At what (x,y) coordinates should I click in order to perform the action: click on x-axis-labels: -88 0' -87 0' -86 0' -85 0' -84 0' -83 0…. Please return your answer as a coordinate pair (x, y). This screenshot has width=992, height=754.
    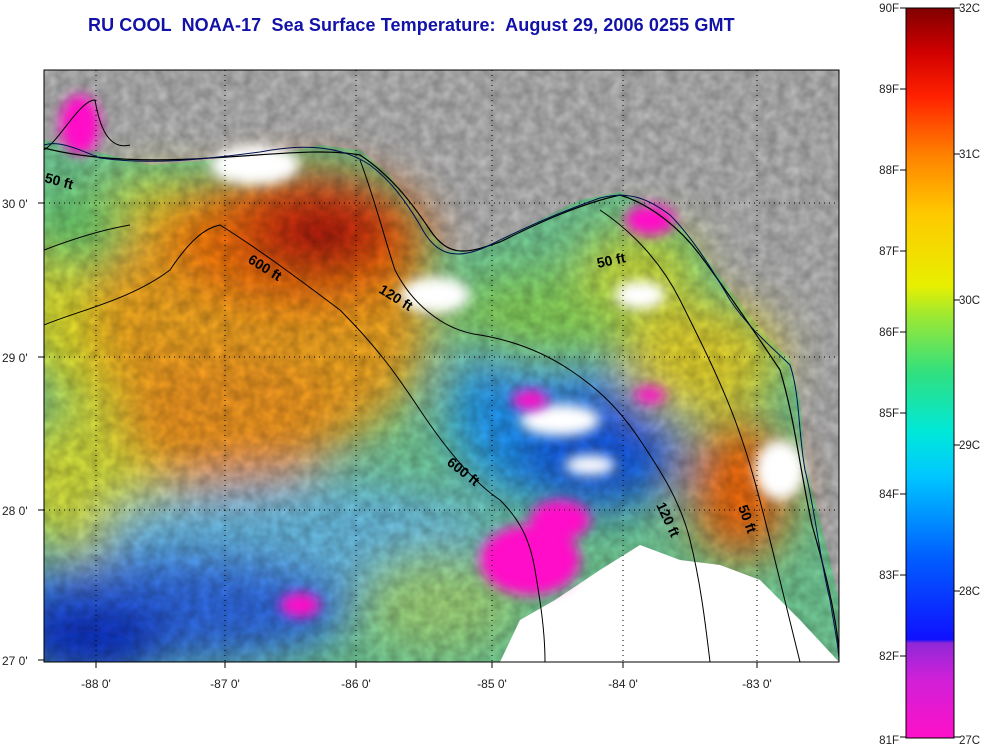
    Looking at the image, I should click on (426, 684).